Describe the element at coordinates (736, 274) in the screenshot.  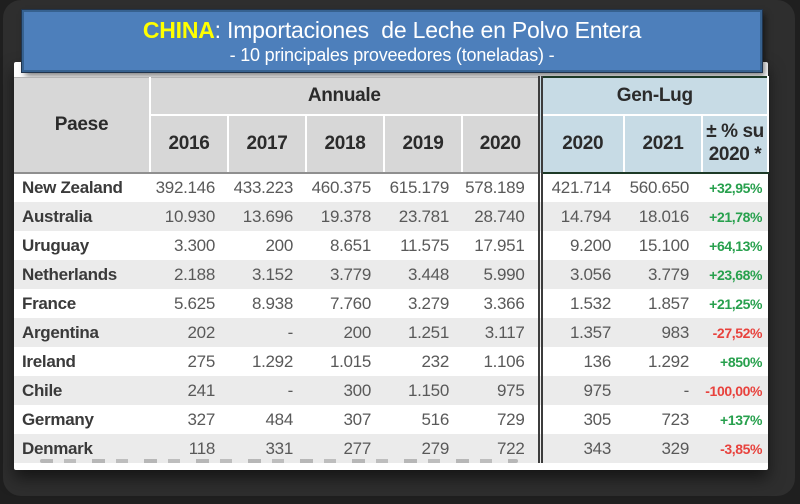
I see `pct-change-cell: +23,68%` at that location.